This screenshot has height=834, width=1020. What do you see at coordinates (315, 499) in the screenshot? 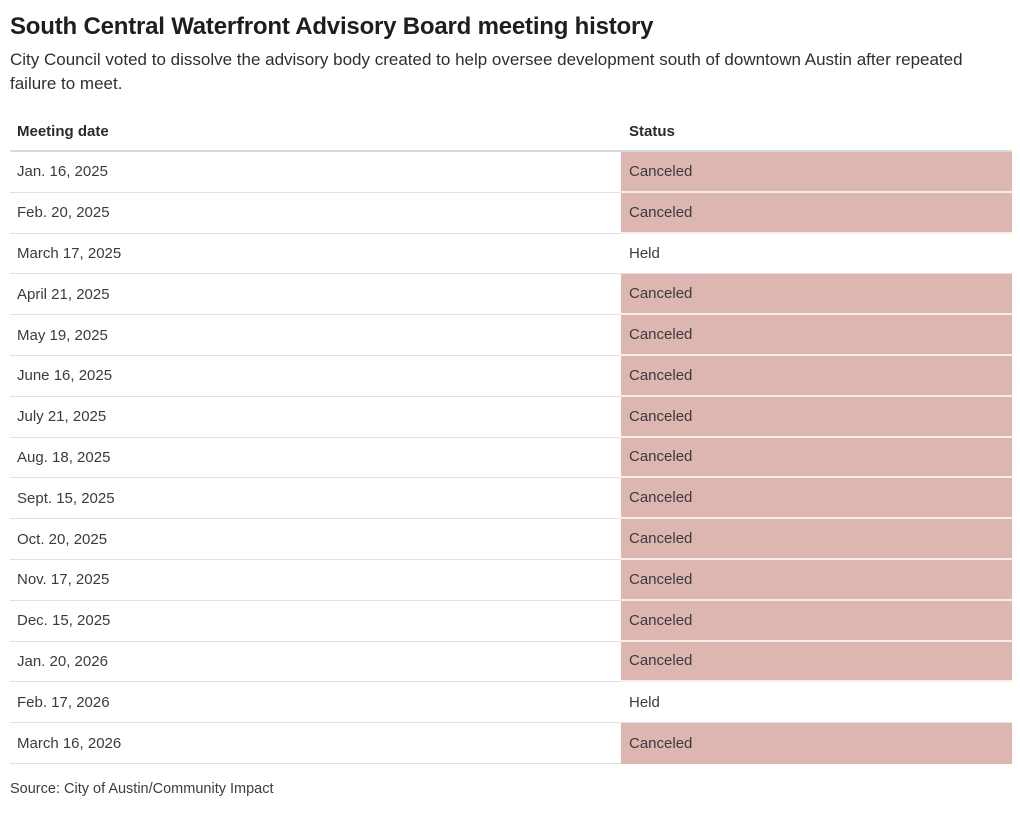
I see `meeting-date-cell: Sept. 15, 2025` at bounding box center [315, 499].